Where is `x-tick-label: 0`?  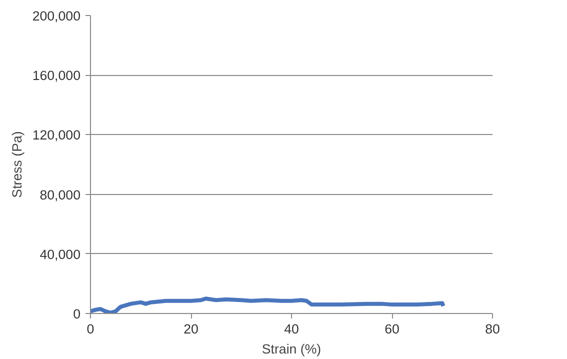
x-tick-label: 0 is located at coordinates (90, 329).